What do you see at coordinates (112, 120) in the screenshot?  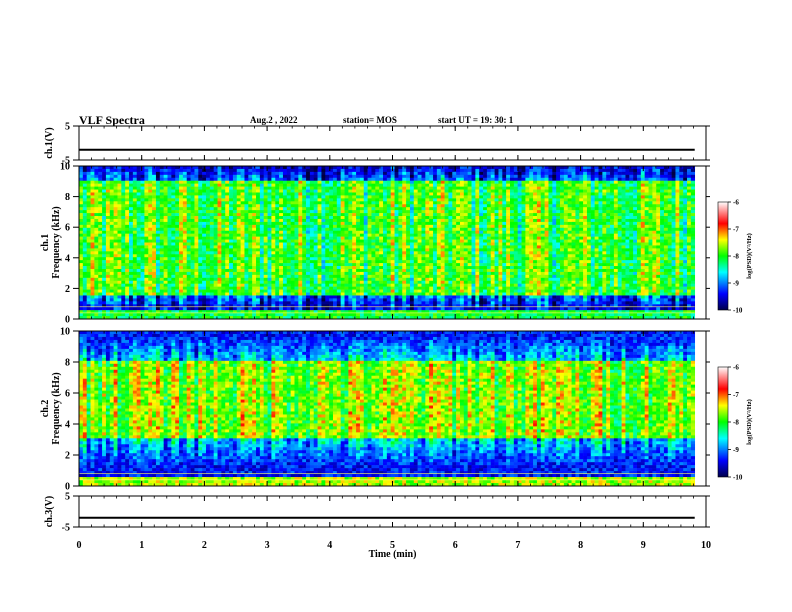 I see `figure-title: VLF Spectra` at bounding box center [112, 120].